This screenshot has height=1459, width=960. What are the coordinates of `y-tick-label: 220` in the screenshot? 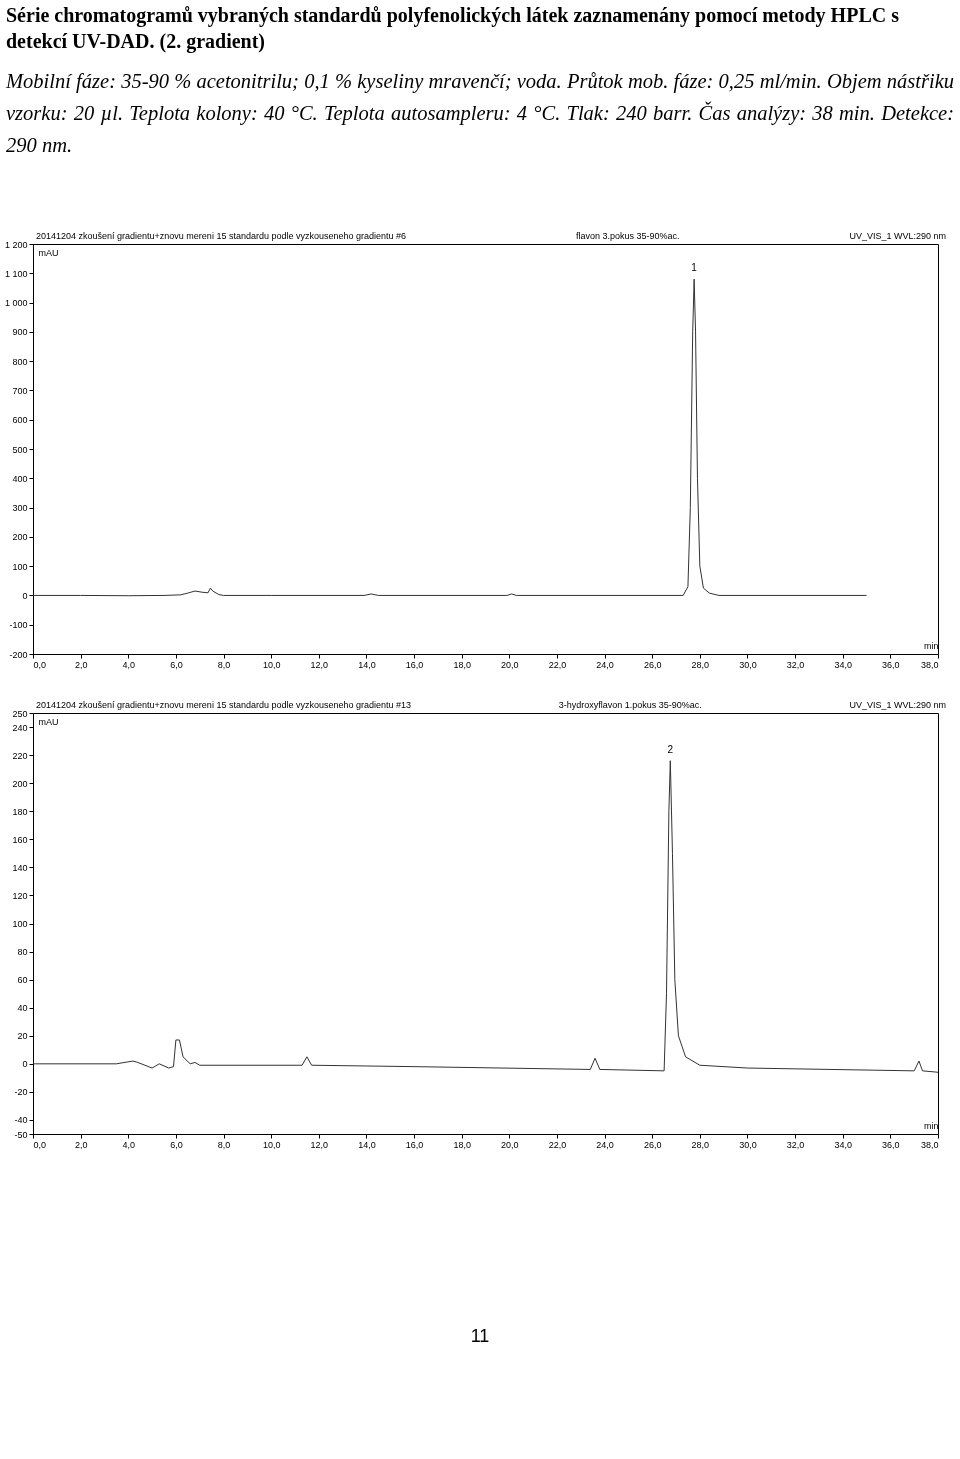 It's located at (20, 755).